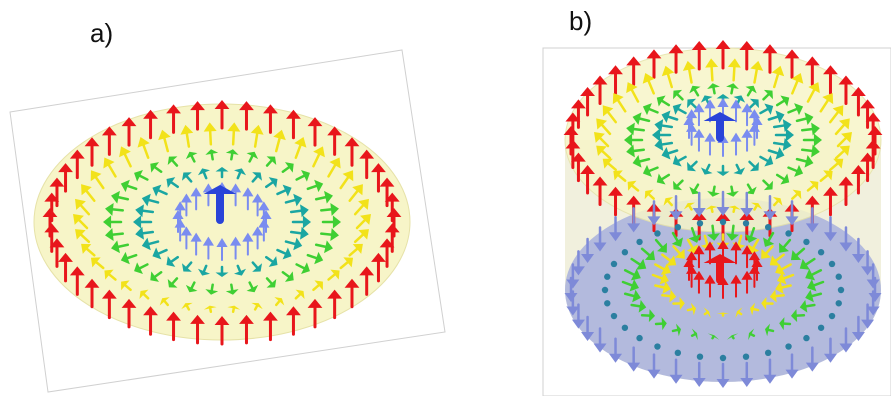  What do you see at coordinates (102, 33) in the screenshot?
I see `panel-a-label: a)` at bounding box center [102, 33].